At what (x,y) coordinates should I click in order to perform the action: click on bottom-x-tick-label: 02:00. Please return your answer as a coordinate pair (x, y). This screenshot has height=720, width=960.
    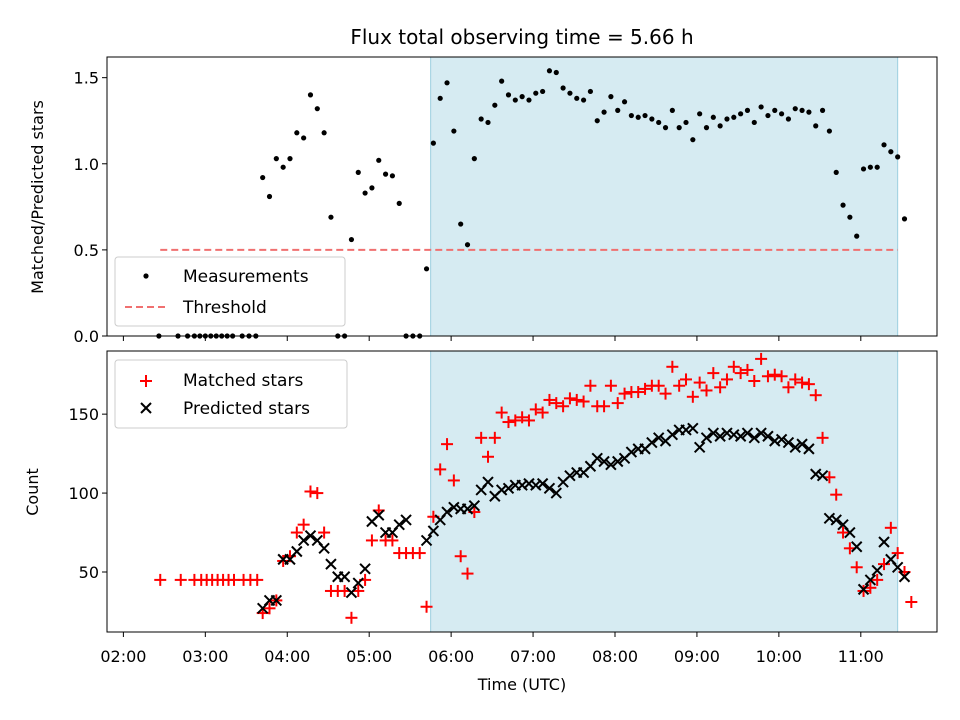
    Looking at the image, I should click on (123, 656).